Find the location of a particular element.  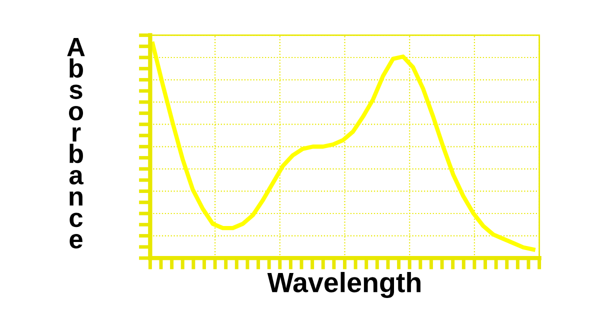

text: Absorbance is located at coordinates (76, 143).